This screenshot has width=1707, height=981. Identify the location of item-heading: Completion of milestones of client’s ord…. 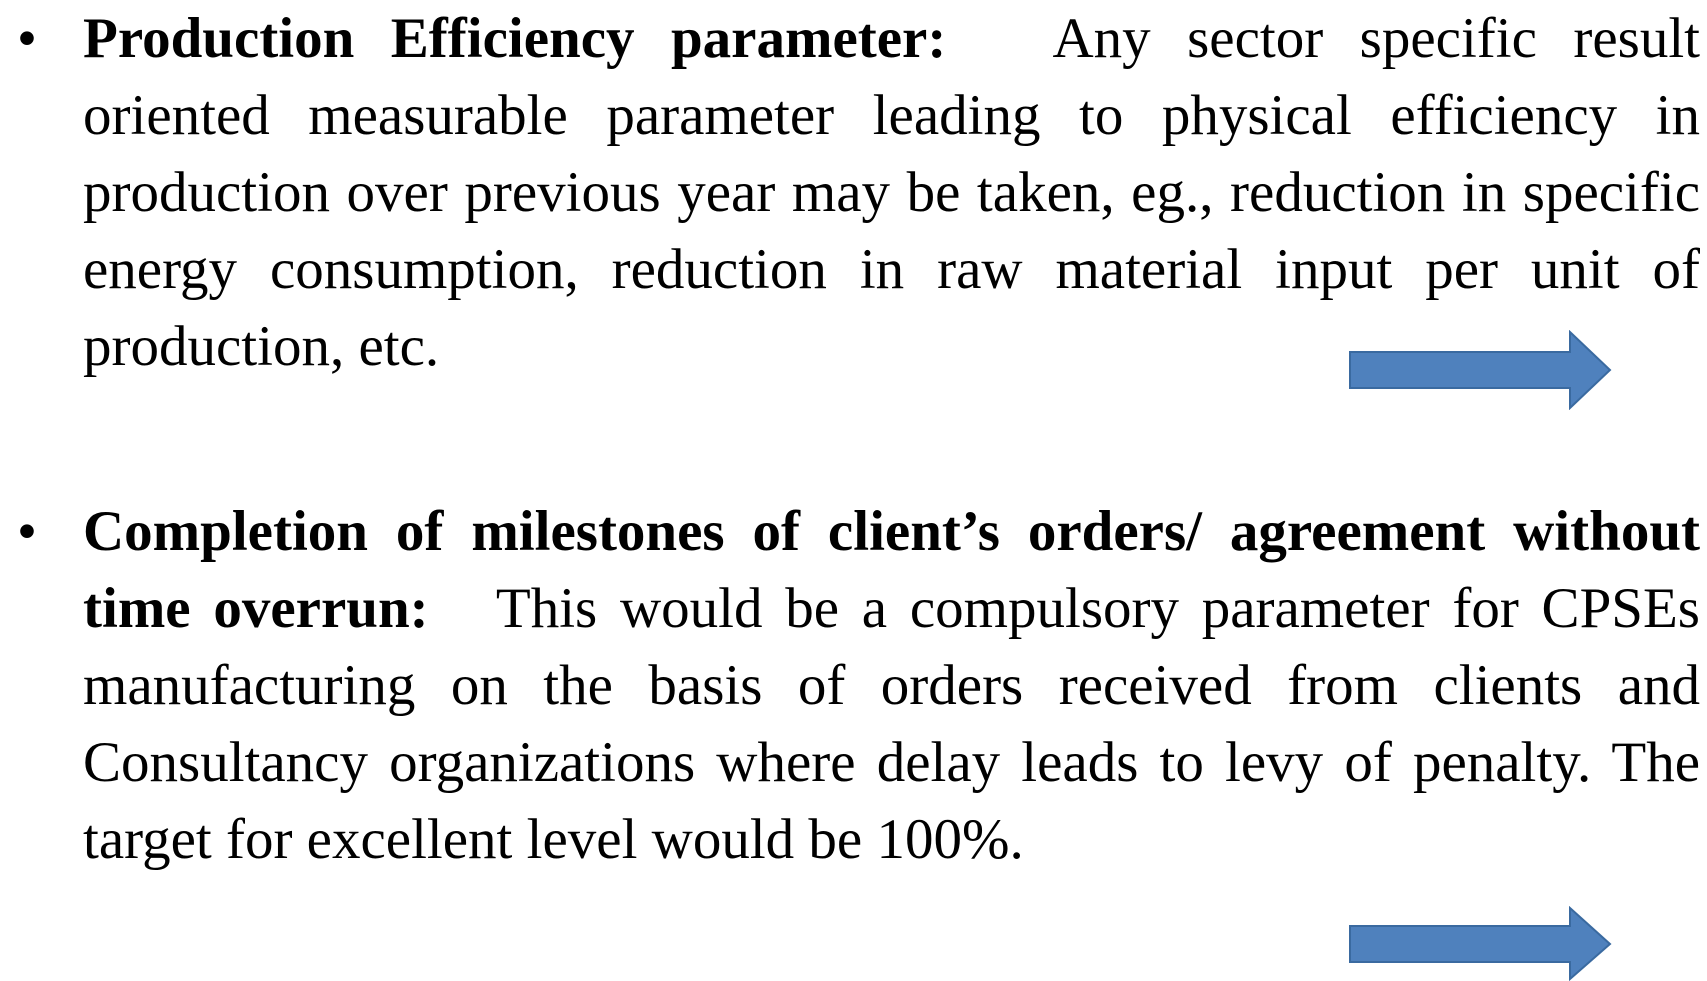
(891, 570).